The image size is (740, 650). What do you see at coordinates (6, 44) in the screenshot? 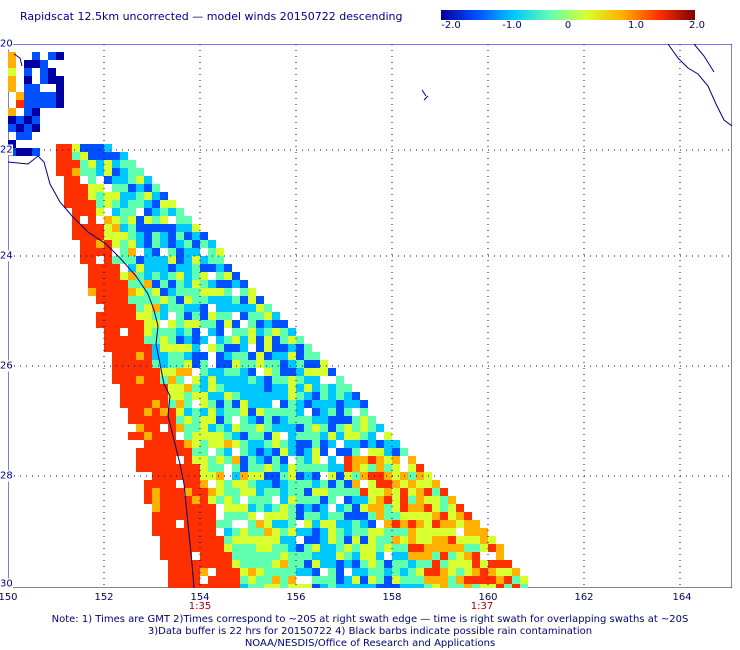
I see `latitude-tick: 20` at bounding box center [6, 44].